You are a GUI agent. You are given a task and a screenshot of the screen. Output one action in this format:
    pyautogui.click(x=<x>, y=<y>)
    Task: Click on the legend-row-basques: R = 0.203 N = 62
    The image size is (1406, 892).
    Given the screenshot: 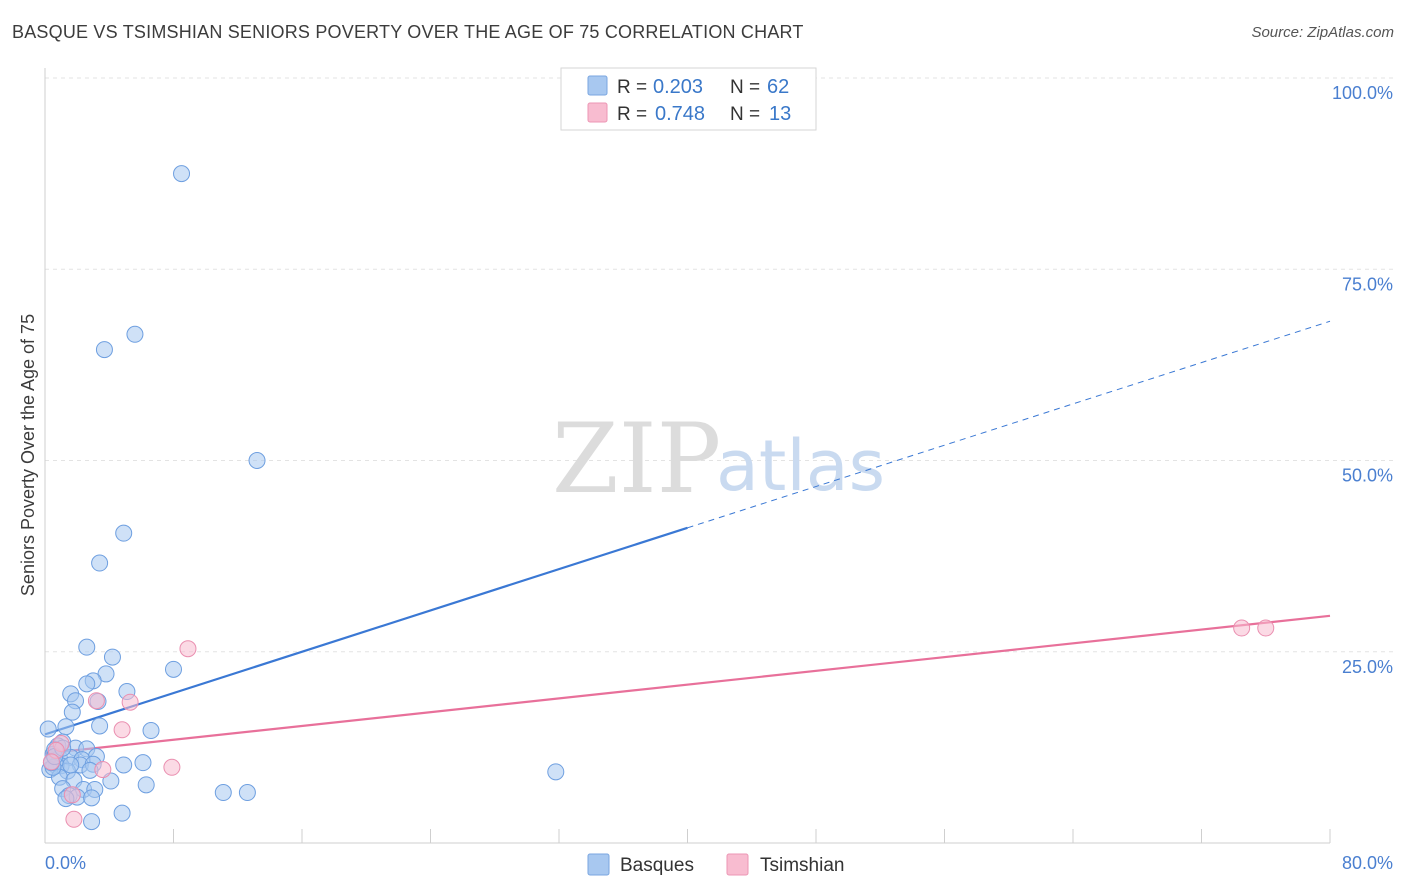 What is the action you would take?
    pyautogui.click(x=688, y=86)
    